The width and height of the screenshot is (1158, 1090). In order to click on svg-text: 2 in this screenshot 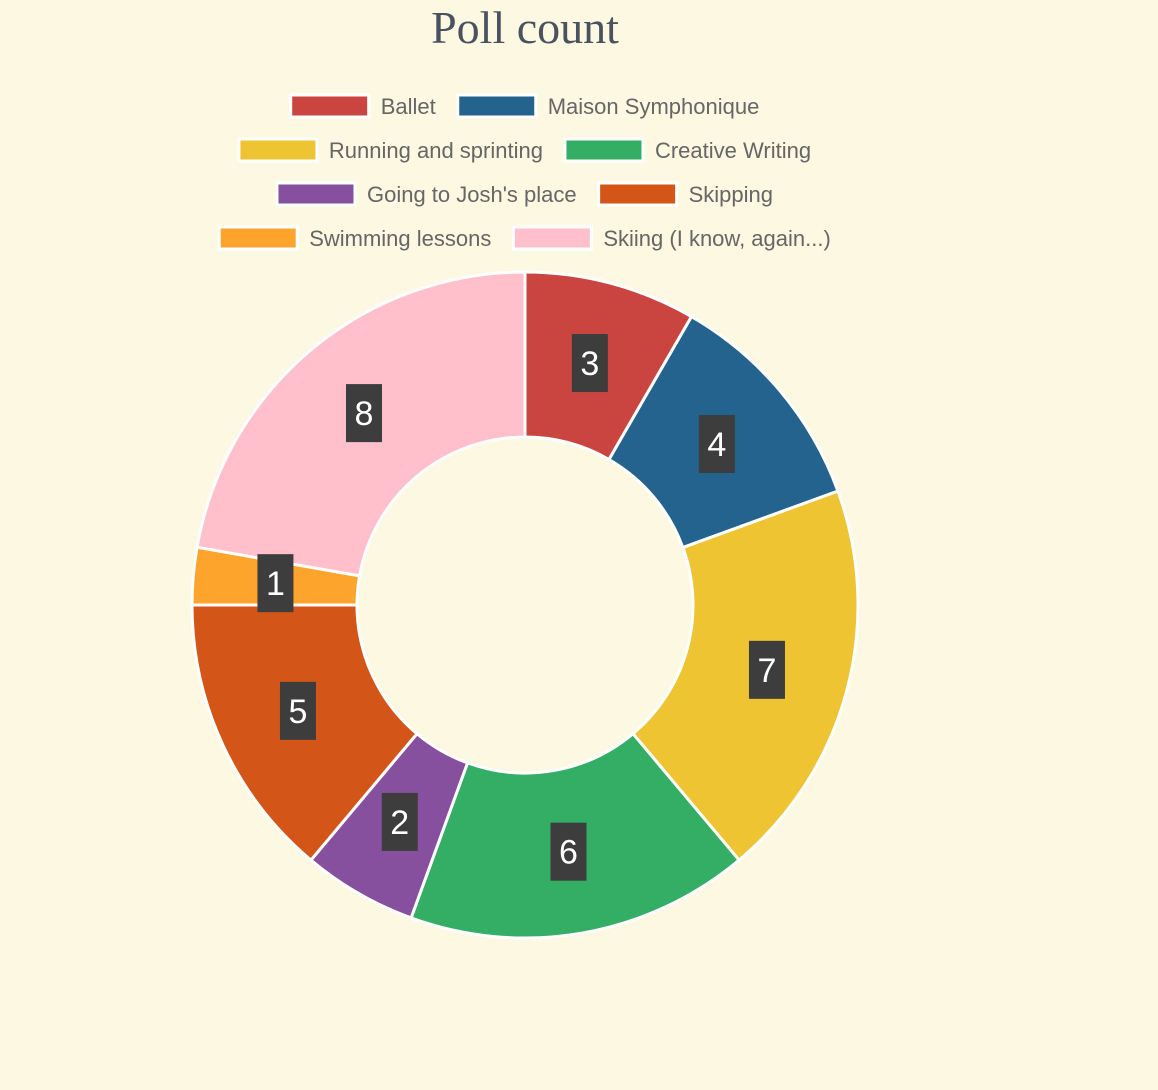, I will do `click(399, 823)`.